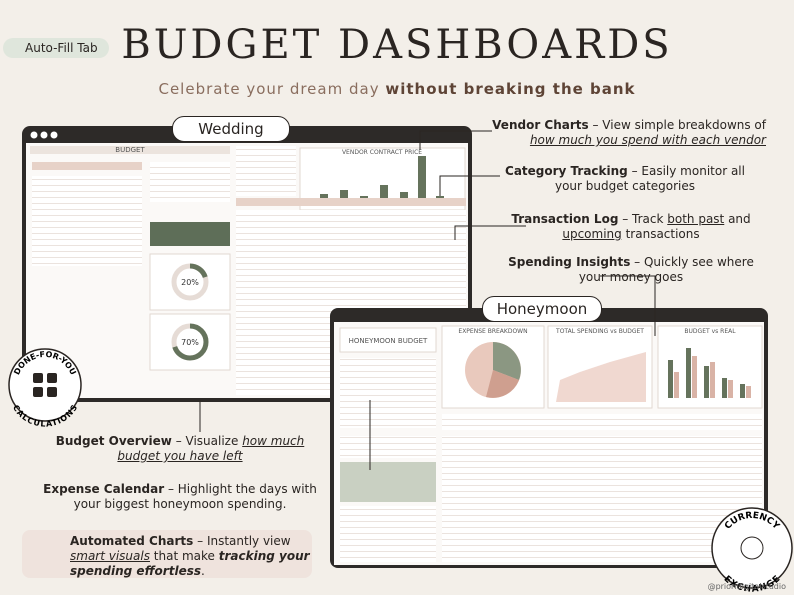 This screenshot has height=595, width=794. Describe the element at coordinates (269, 89) in the screenshot. I see `subtitle-plain: Celebrate your dream day` at that location.